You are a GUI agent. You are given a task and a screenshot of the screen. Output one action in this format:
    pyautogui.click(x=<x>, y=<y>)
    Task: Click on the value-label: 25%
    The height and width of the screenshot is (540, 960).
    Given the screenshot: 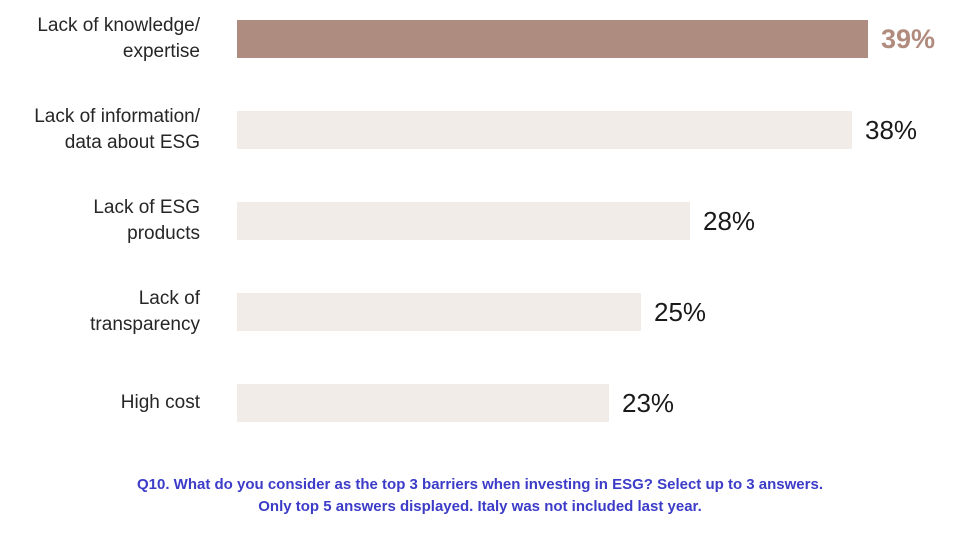 What is the action you would take?
    pyautogui.click(x=680, y=311)
    